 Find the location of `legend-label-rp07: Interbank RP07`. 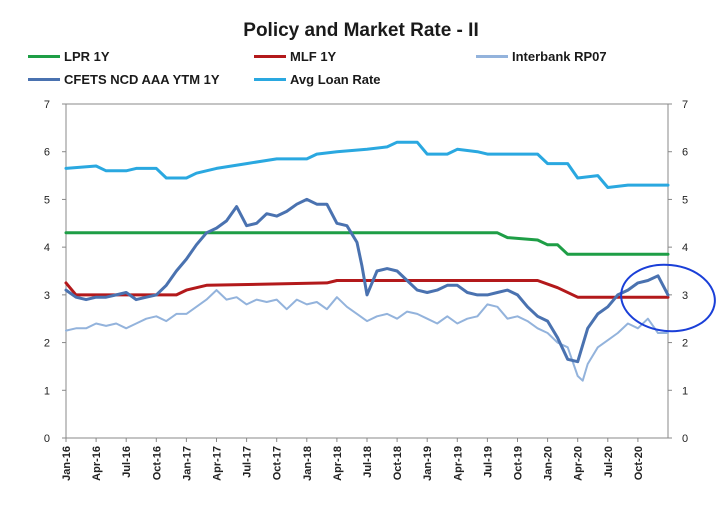

legend-label-rp07: Interbank RP07 is located at coordinates (559, 56).